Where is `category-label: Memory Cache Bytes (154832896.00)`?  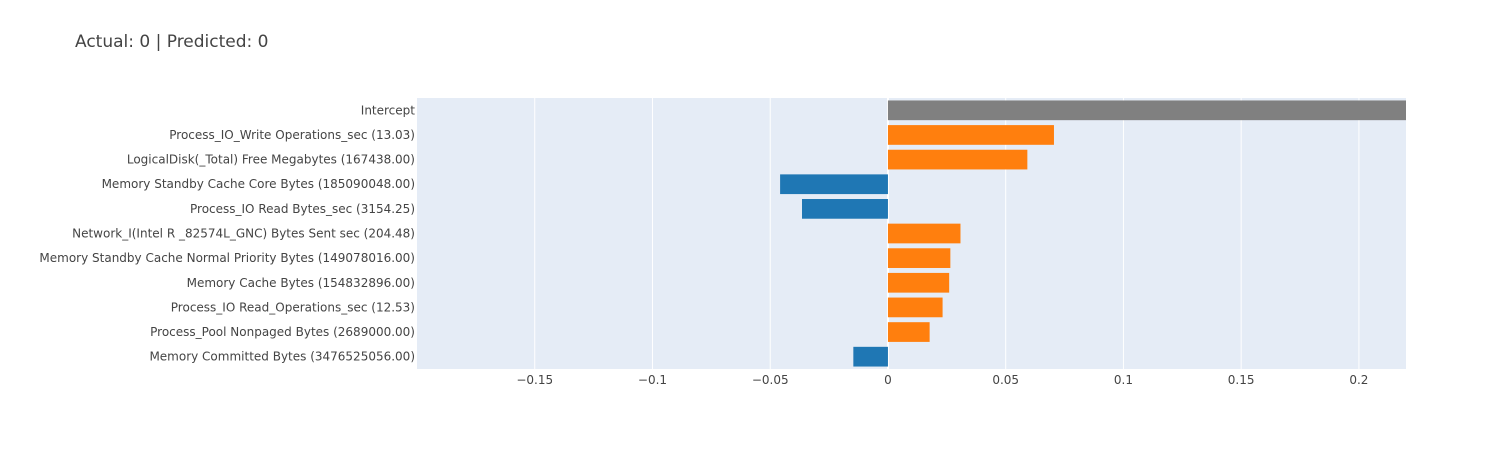 category-label: Memory Cache Bytes (154832896.00) is located at coordinates (301, 283).